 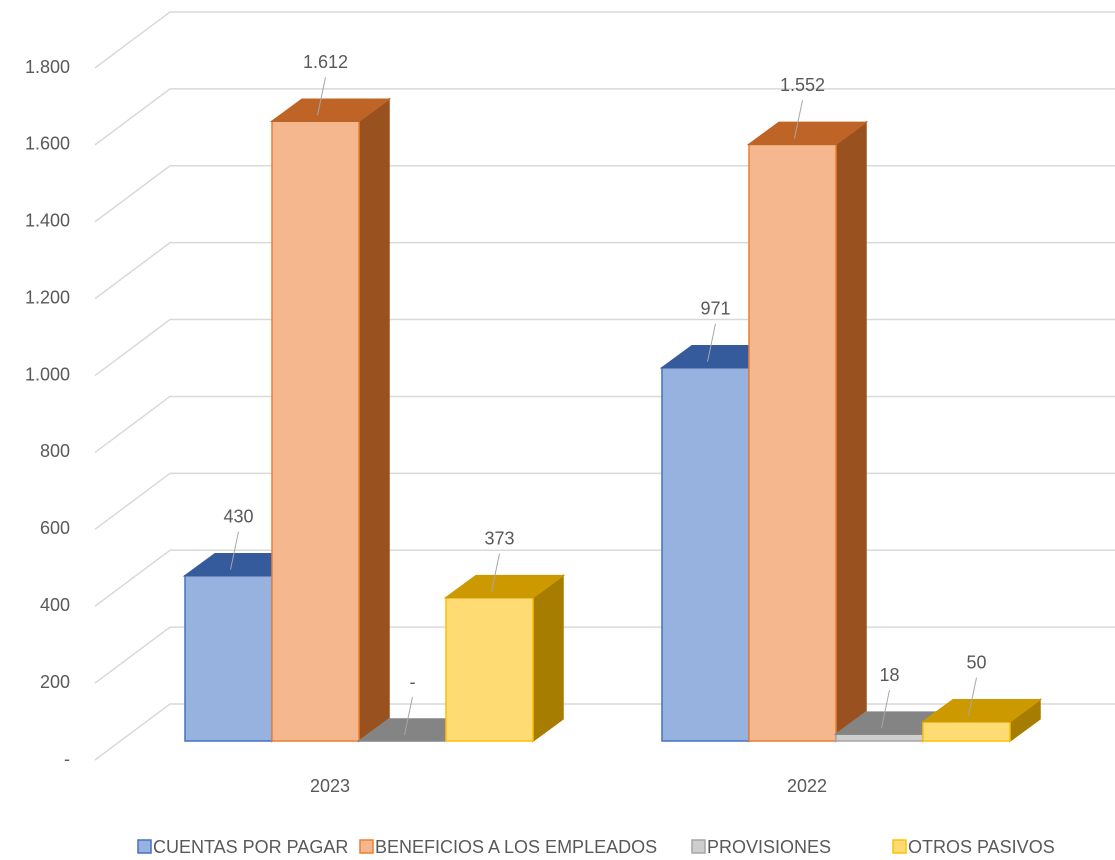 I want to click on legend-label: OTROS PASIVOS, so click(x=981, y=847).